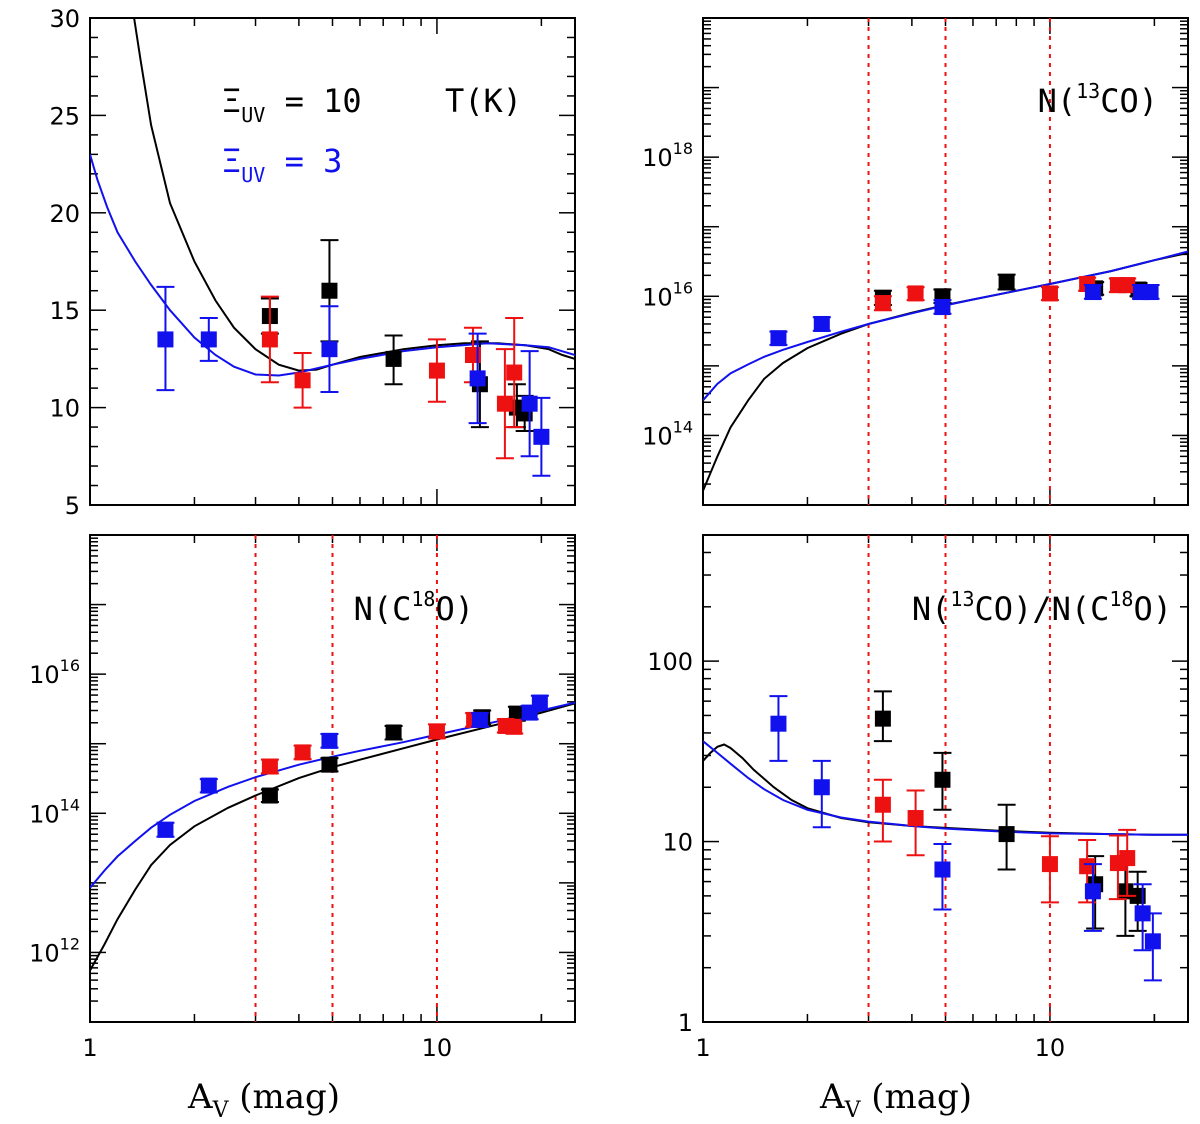 This screenshot has width=1200, height=1124. I want to click on panel-title-nc18o: N(C18O), so click(414, 607).